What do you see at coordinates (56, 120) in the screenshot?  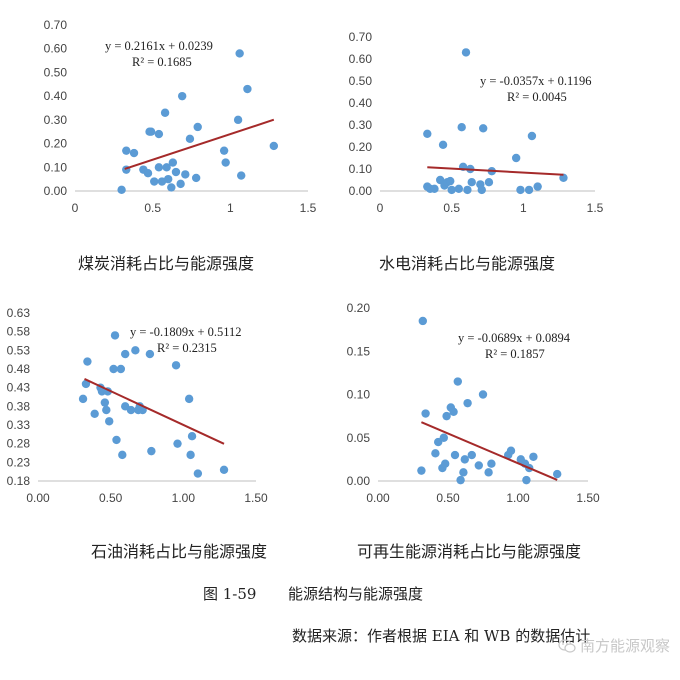 I see `y-tick-label: 0.30` at bounding box center [56, 120].